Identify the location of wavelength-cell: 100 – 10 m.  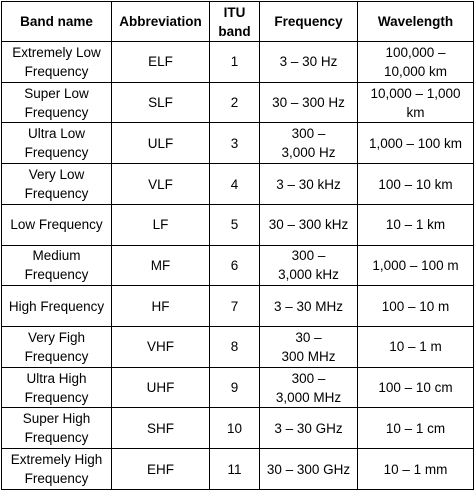
(415, 306).